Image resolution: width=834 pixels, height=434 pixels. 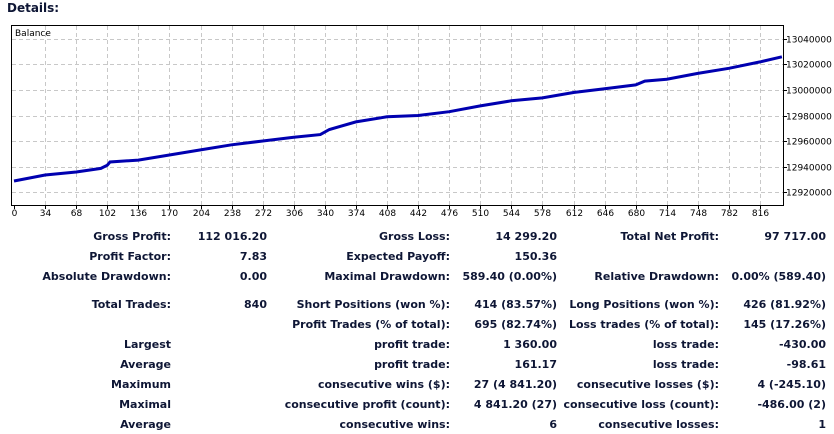 What do you see at coordinates (791, 384) in the screenshot?
I see `stat-value: 4 (-245.10)` at bounding box center [791, 384].